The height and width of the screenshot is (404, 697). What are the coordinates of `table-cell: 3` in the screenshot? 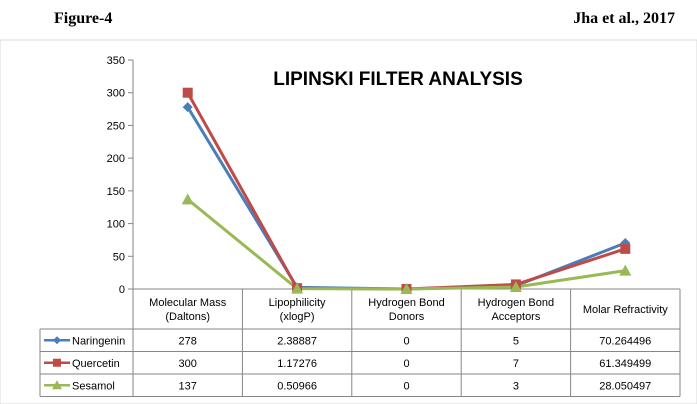 It's located at (516, 386).